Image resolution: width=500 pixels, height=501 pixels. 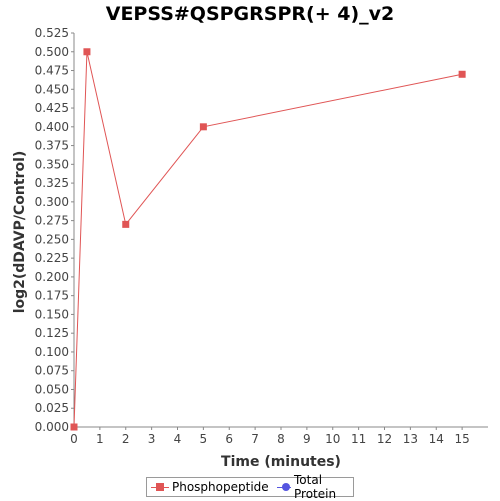 I want to click on y-tick-label: 0.325, so click(x=52, y=183).